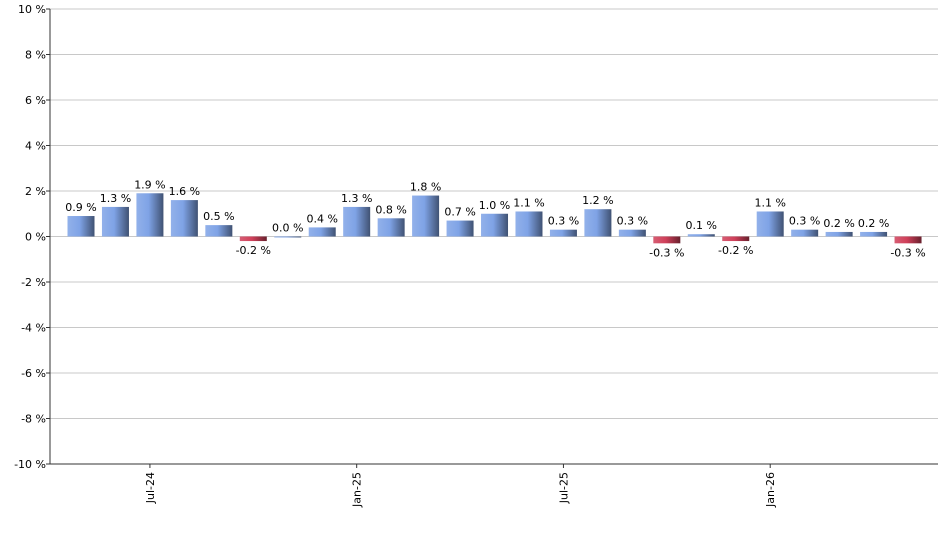 Image resolution: width=940 pixels, height=550 pixels. I want to click on data-label: 1.6 %, so click(184, 191).